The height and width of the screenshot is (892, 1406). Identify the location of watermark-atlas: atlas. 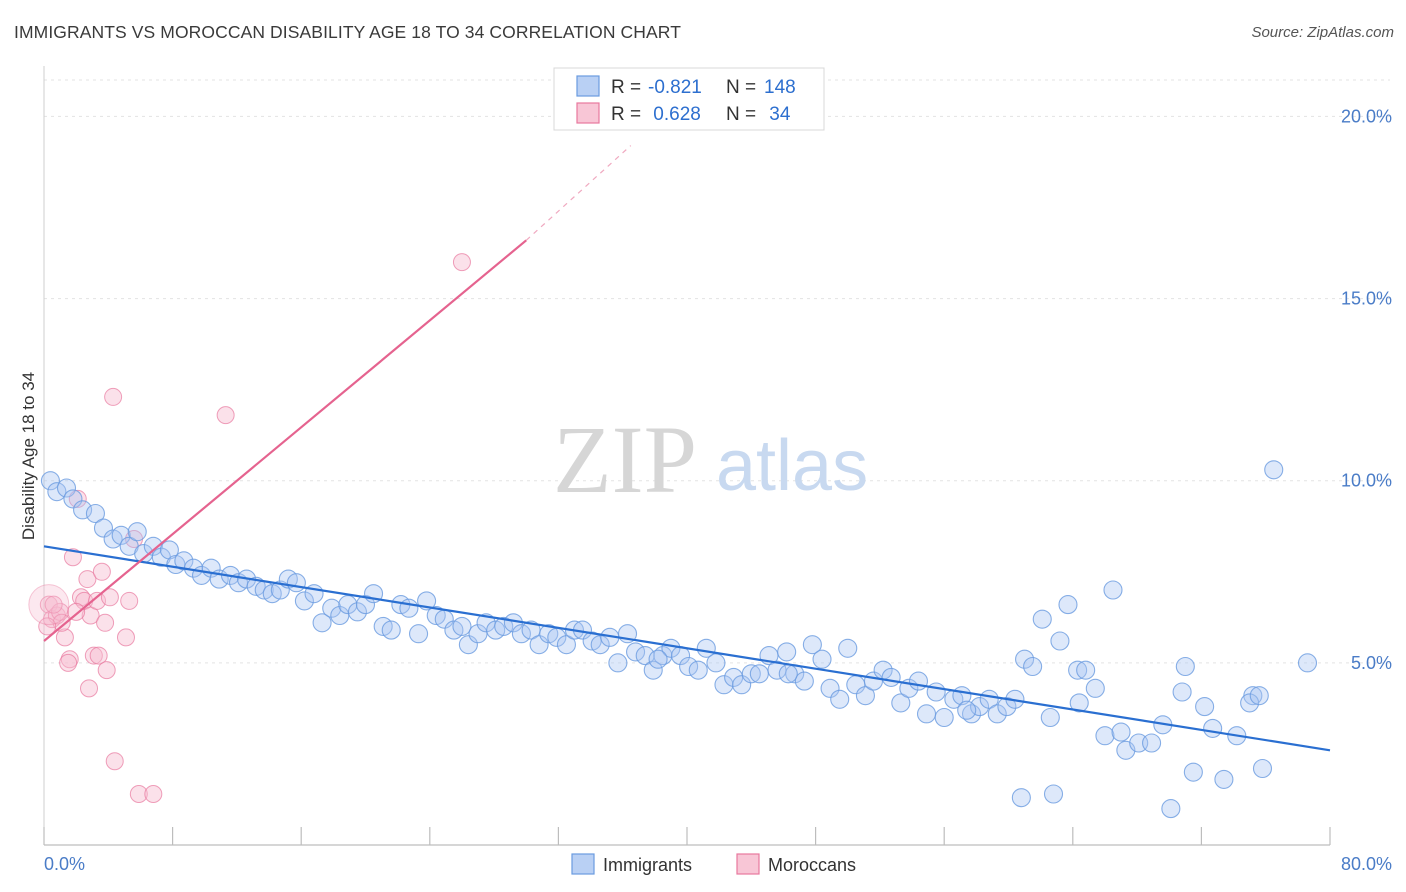
(792, 466).